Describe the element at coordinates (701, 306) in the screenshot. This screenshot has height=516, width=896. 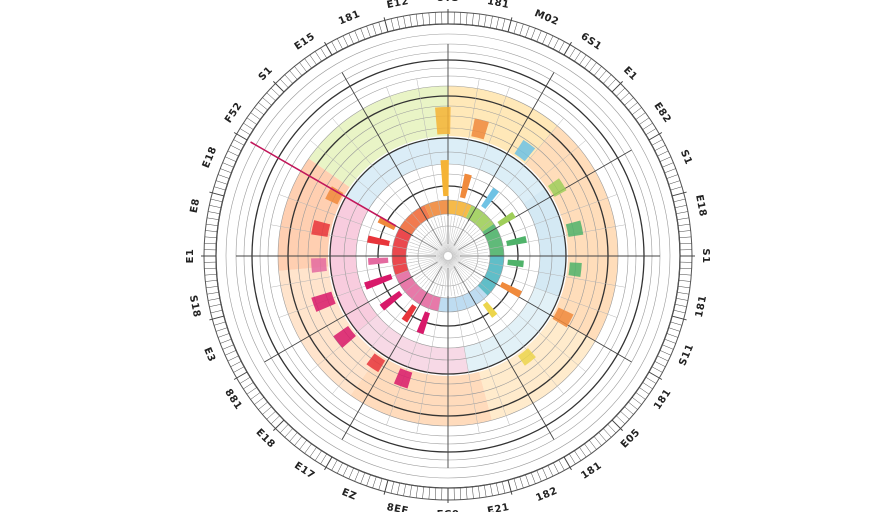
I see `outer-label: 181` at that location.